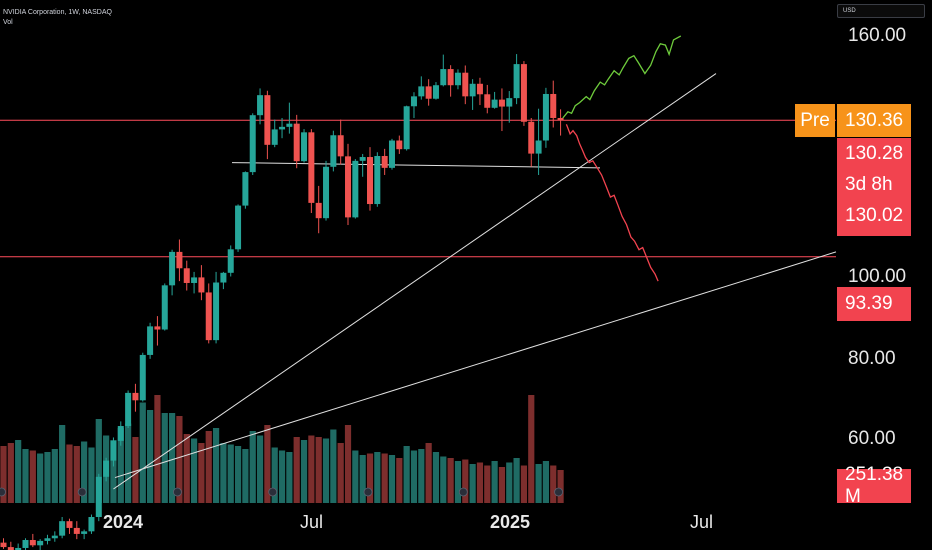 The width and height of the screenshot is (932, 550). I want to click on close-price-value: 130.02, so click(874, 215).